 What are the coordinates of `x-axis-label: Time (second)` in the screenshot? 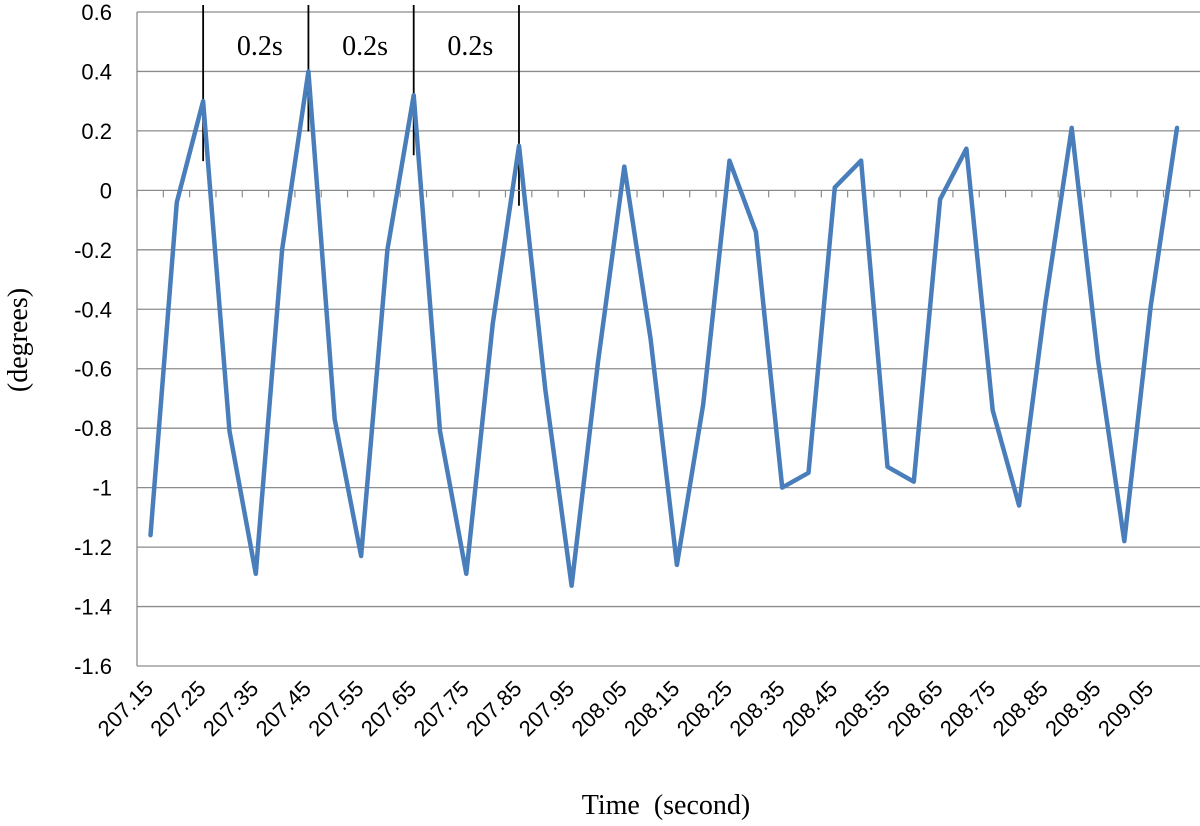 It's located at (666, 805).